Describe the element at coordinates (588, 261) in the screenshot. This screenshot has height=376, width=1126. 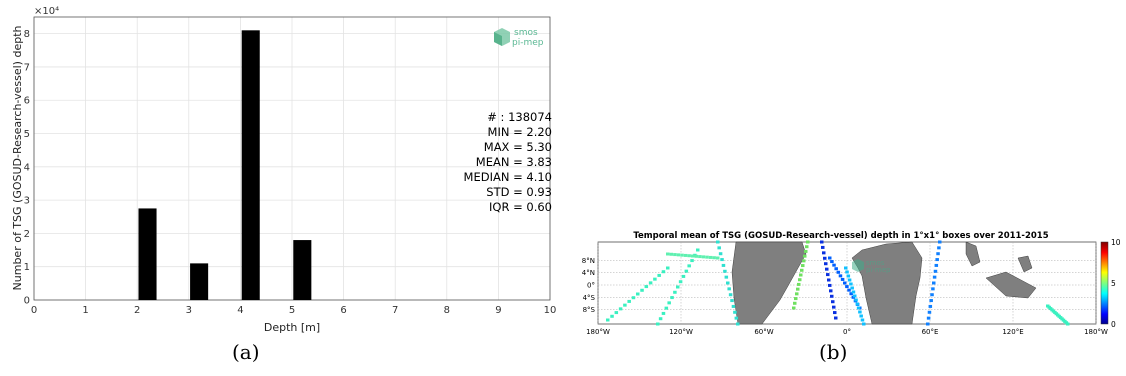
I see `map-y-tick-label: 8°N` at that location.